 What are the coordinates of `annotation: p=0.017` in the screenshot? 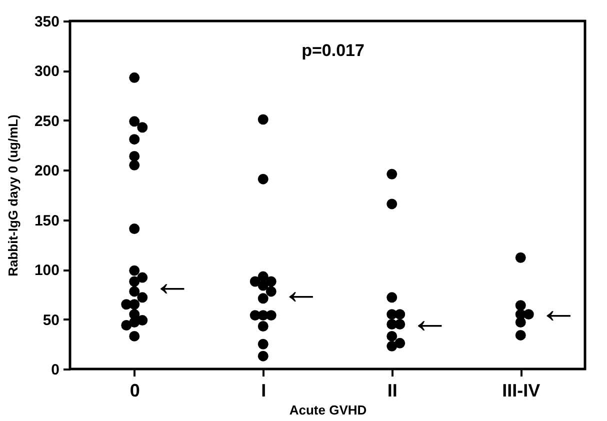 It's located at (333, 50).